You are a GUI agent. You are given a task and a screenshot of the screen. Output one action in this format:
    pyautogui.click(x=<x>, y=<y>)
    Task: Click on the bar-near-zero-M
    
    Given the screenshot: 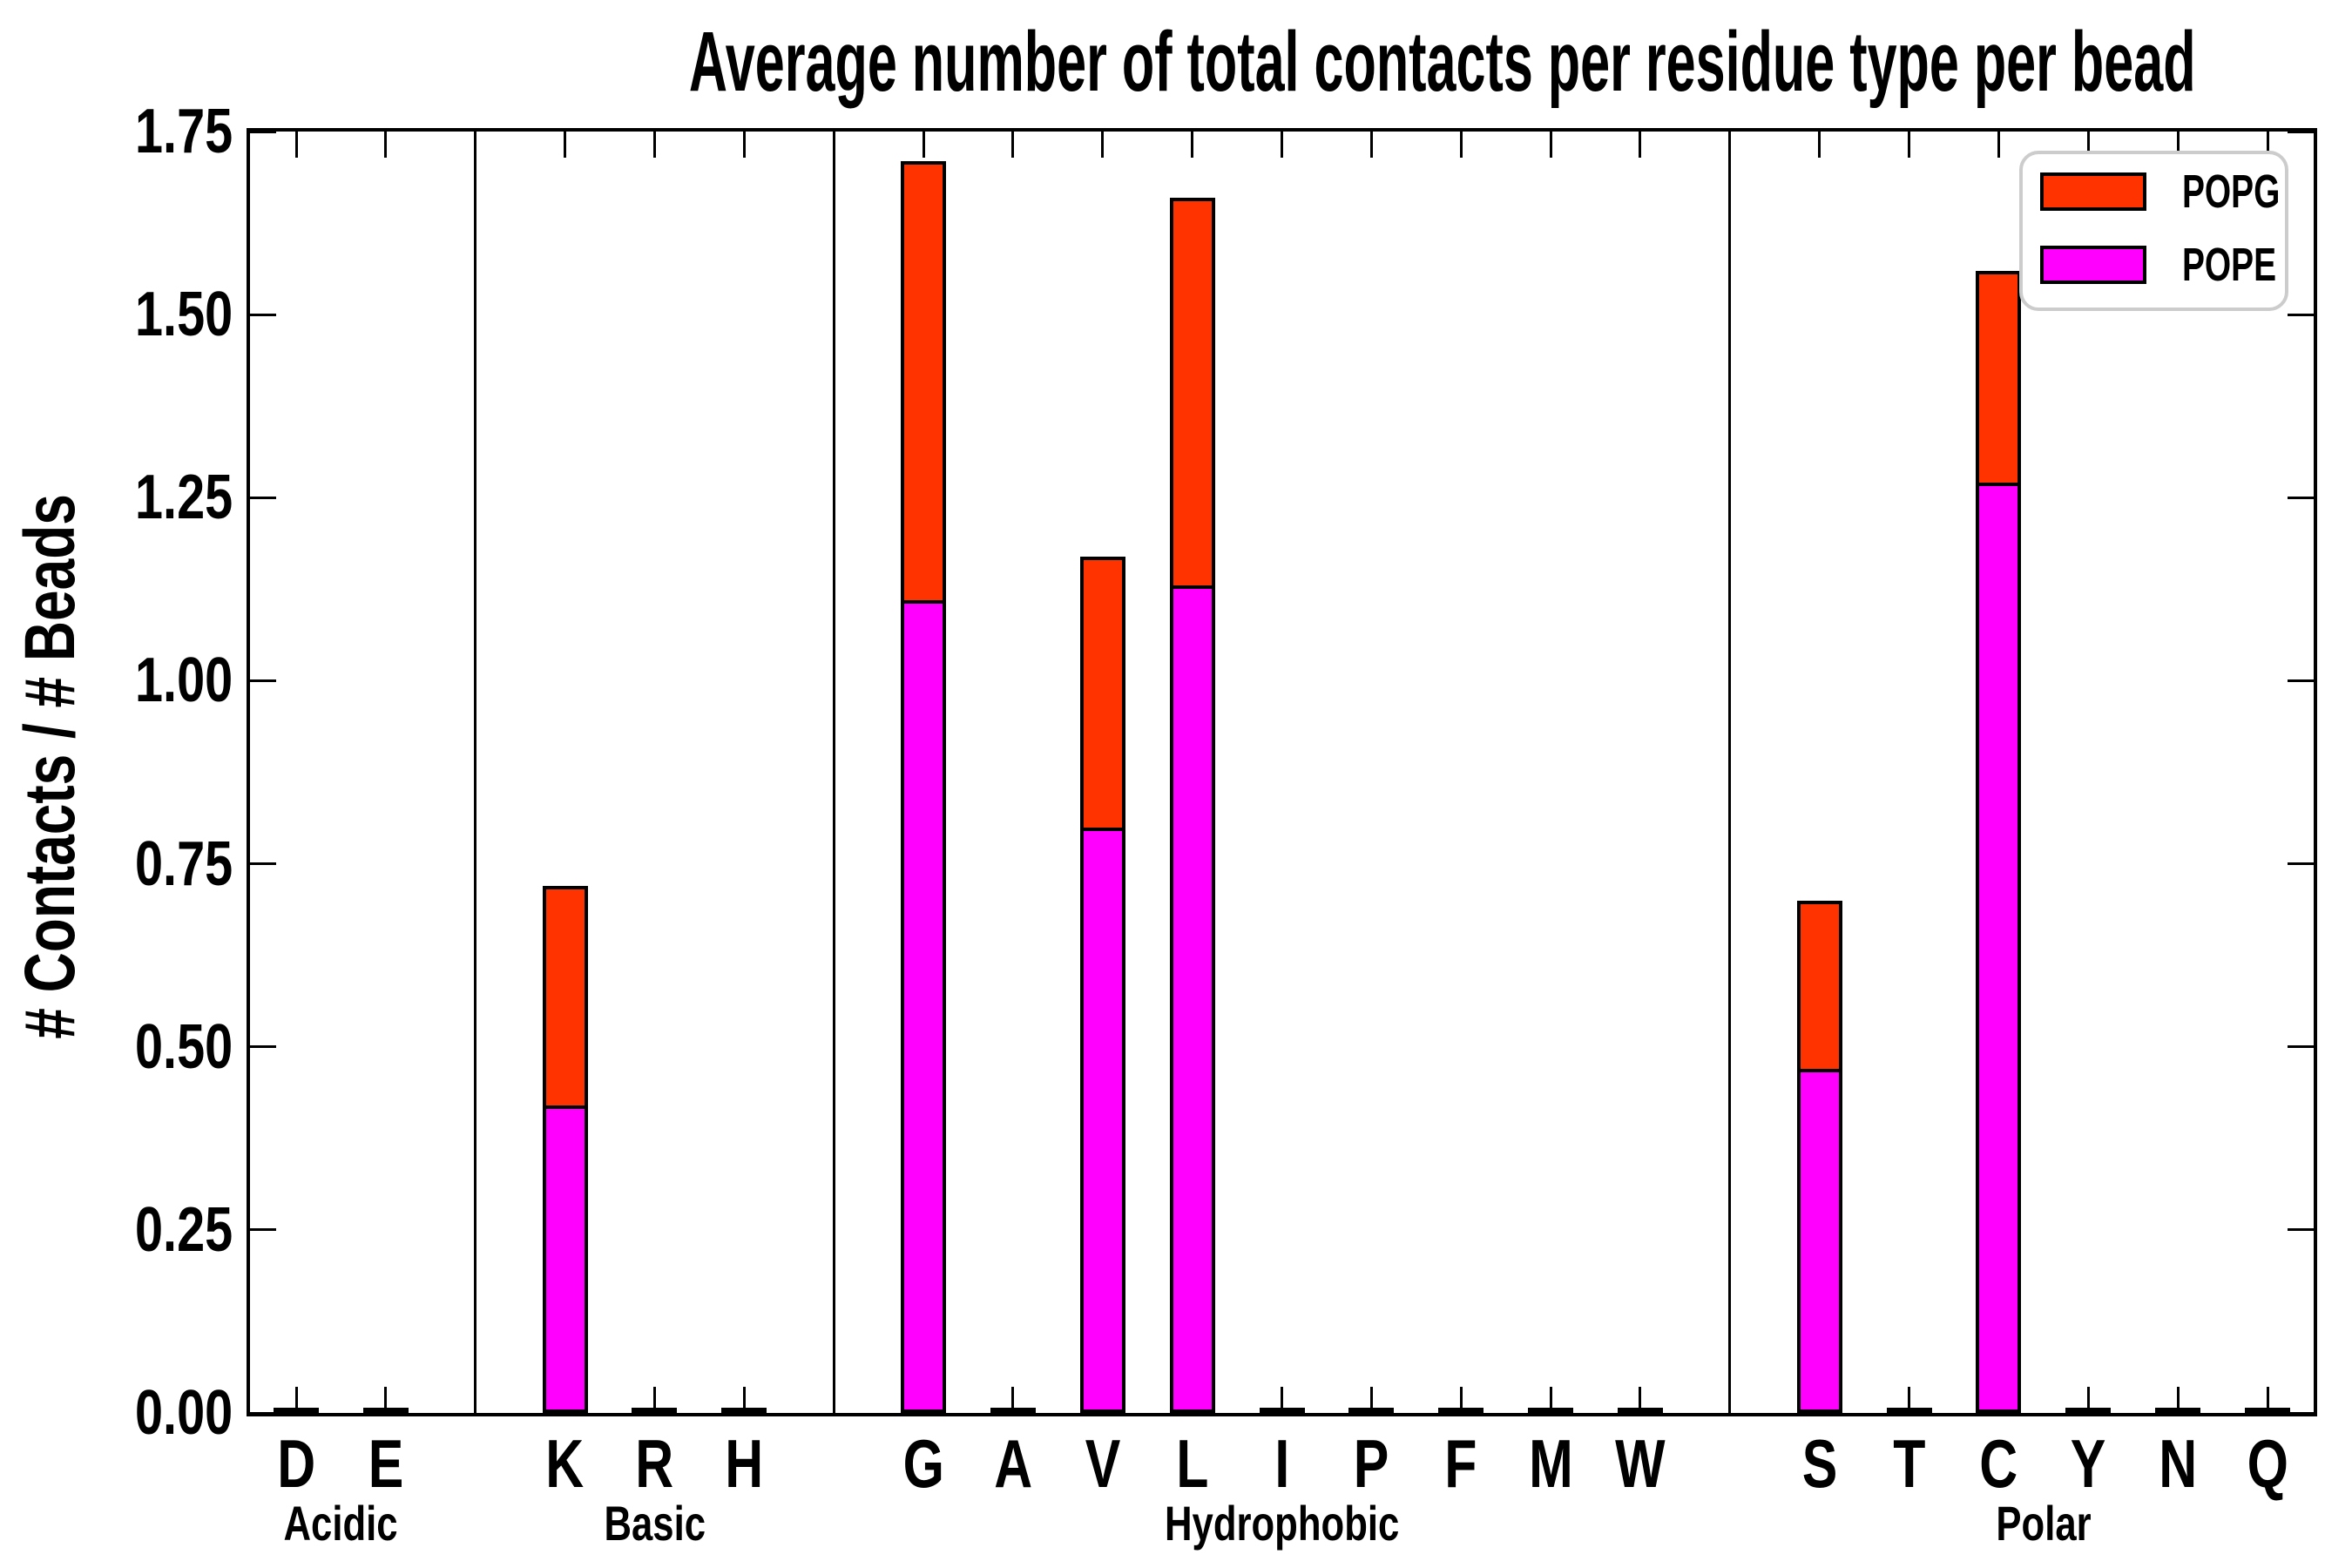 What is the action you would take?
    pyautogui.click(x=1551, y=1410)
    